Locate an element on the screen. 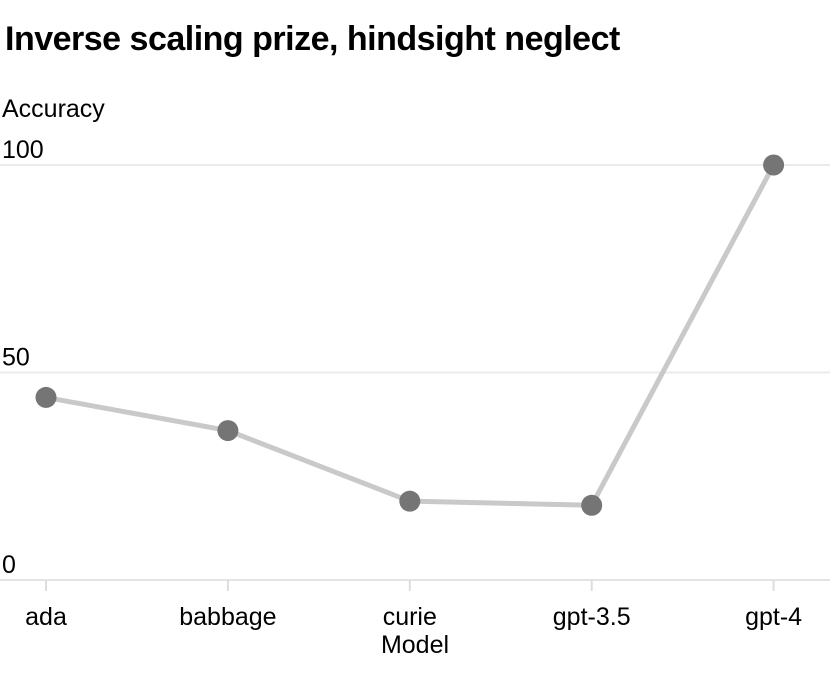  y-tick-label: 50 is located at coordinates (16, 358).